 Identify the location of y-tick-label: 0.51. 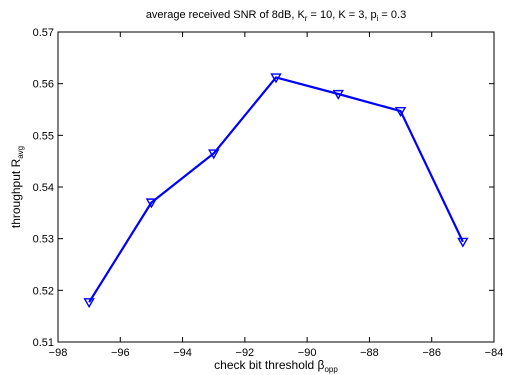
(43, 343).